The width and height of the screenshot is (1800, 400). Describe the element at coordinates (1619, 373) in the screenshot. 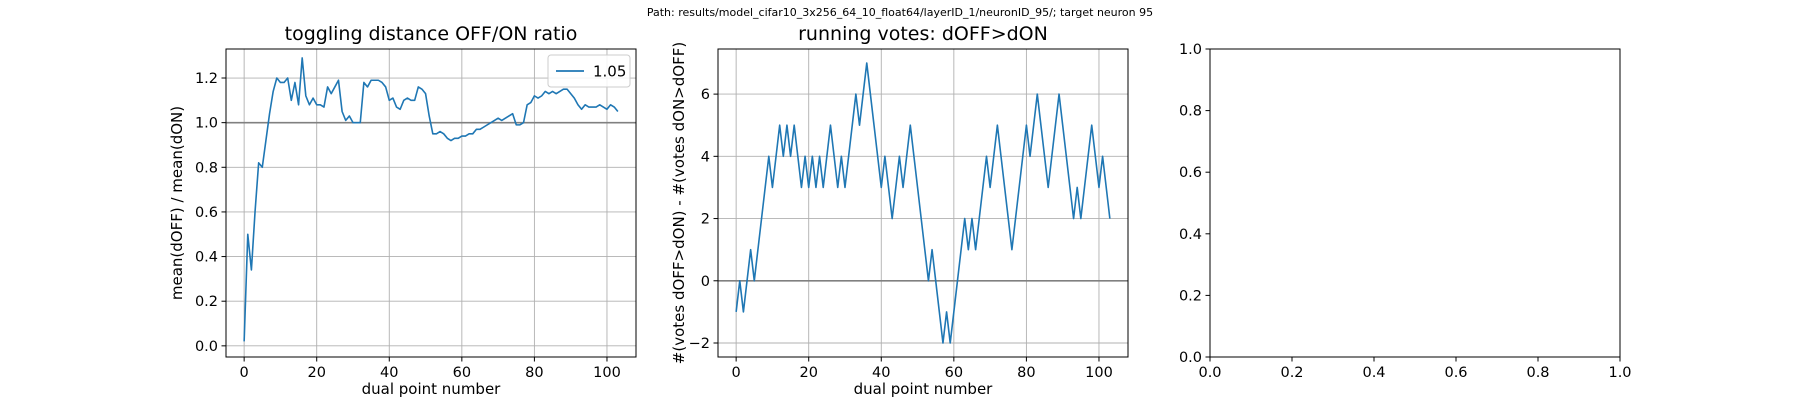

I see `chart2-x-tick-label: 1.0` at that location.